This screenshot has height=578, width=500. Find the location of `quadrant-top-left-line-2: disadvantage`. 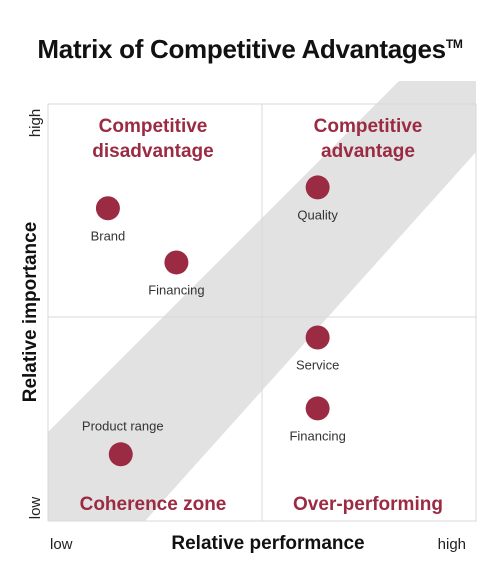

quadrant-top-left-line-2: disadvantage is located at coordinates (152, 151).